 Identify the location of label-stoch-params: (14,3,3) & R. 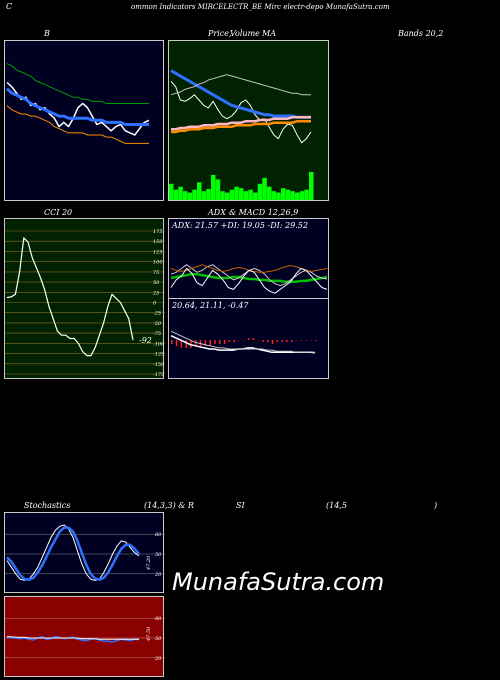
(169, 505).